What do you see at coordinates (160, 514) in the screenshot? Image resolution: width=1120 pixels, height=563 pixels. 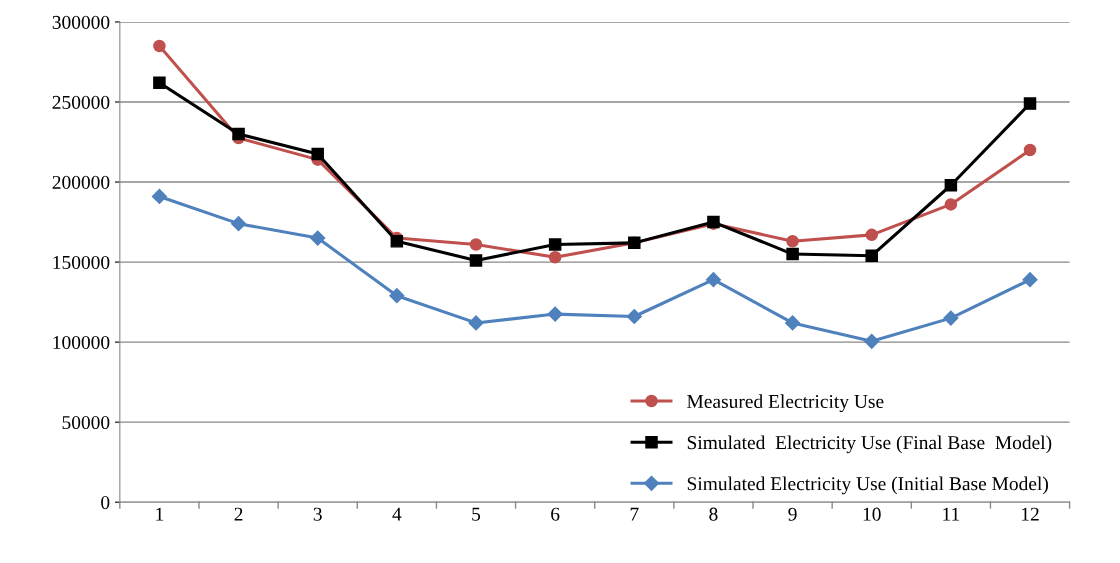 I see `x-tick-label: 1` at bounding box center [160, 514].